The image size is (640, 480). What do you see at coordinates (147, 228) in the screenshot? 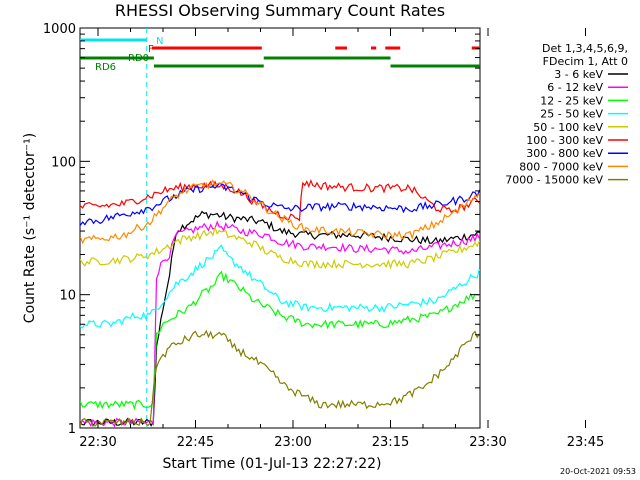
I see `vertical-markers` at bounding box center [147, 228].